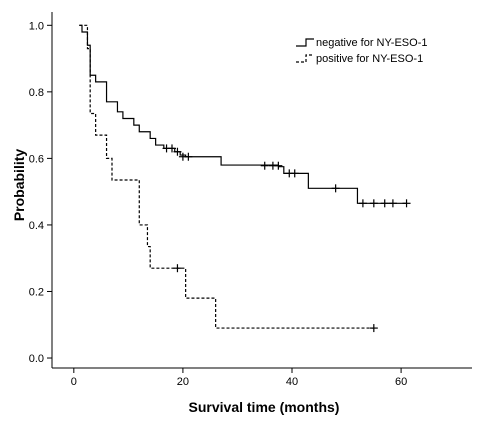 The height and width of the screenshot is (421, 484). Describe the element at coordinates (36, 93) in the screenshot. I see `y-tick-label: 0.8` at that location.